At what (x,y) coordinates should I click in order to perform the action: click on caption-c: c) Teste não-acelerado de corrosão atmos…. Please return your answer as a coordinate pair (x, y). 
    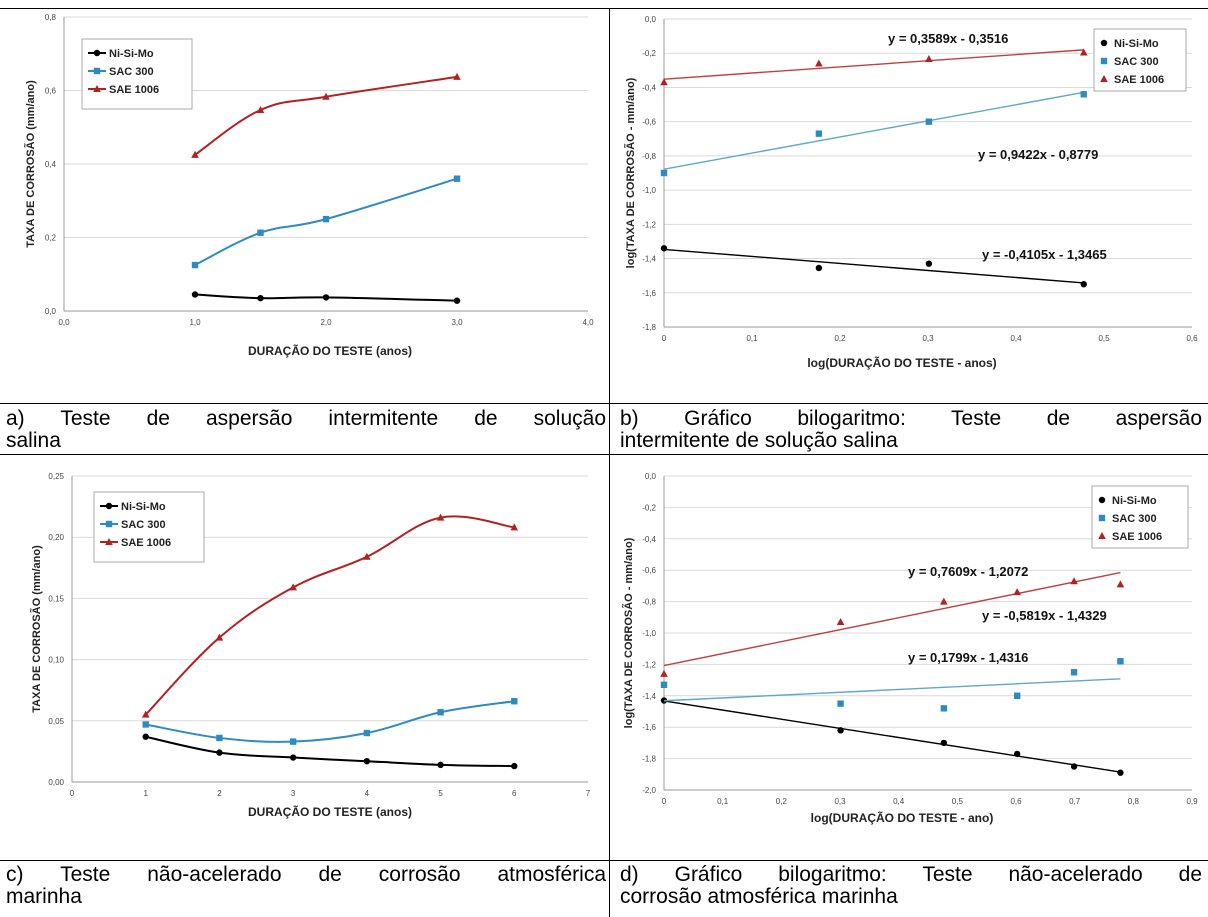
    Looking at the image, I should click on (306, 886).